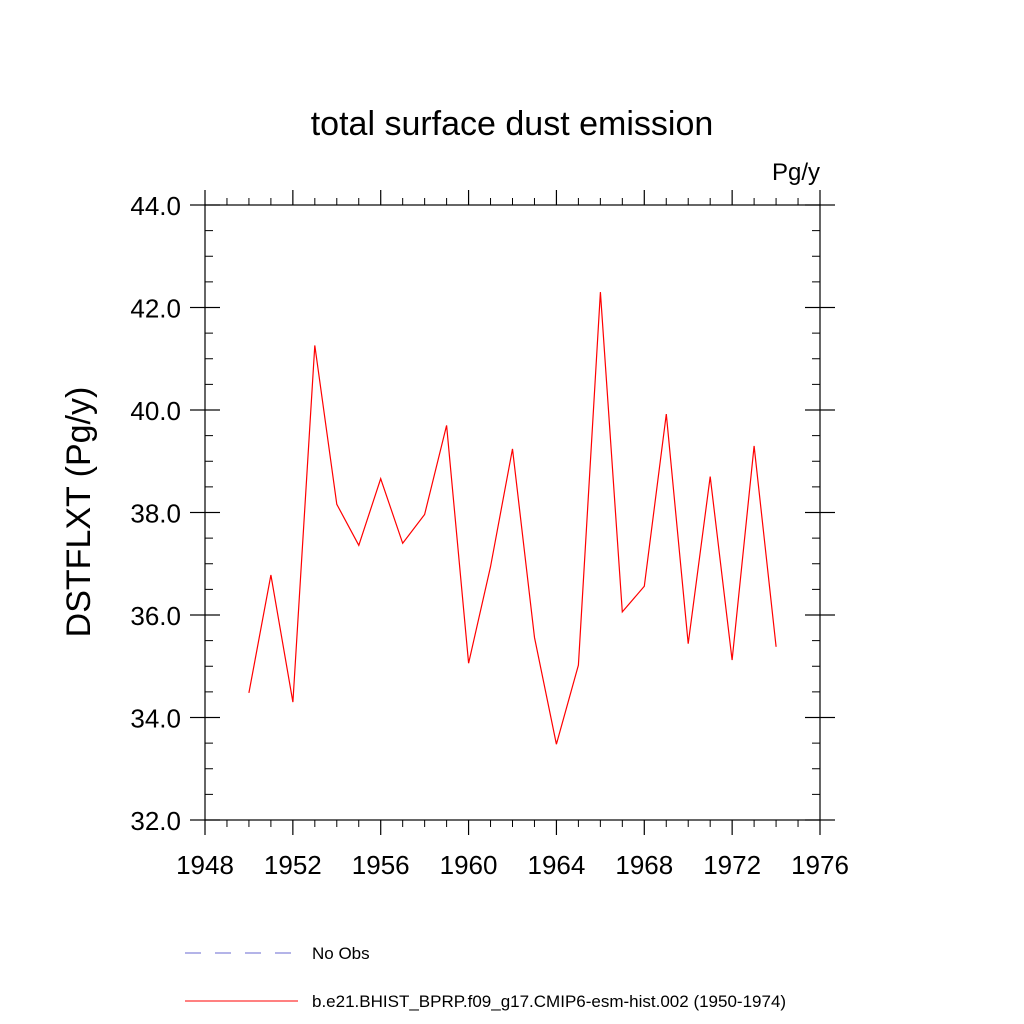 The image size is (1024, 1024). I want to click on y-tick-label: 38.0, so click(155, 514).